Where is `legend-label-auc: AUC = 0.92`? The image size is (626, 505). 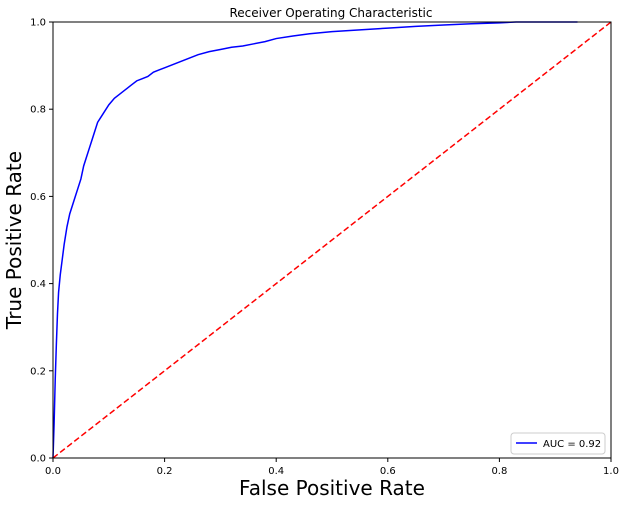
legend-label-auc: AUC = 0.92 is located at coordinates (572, 444).